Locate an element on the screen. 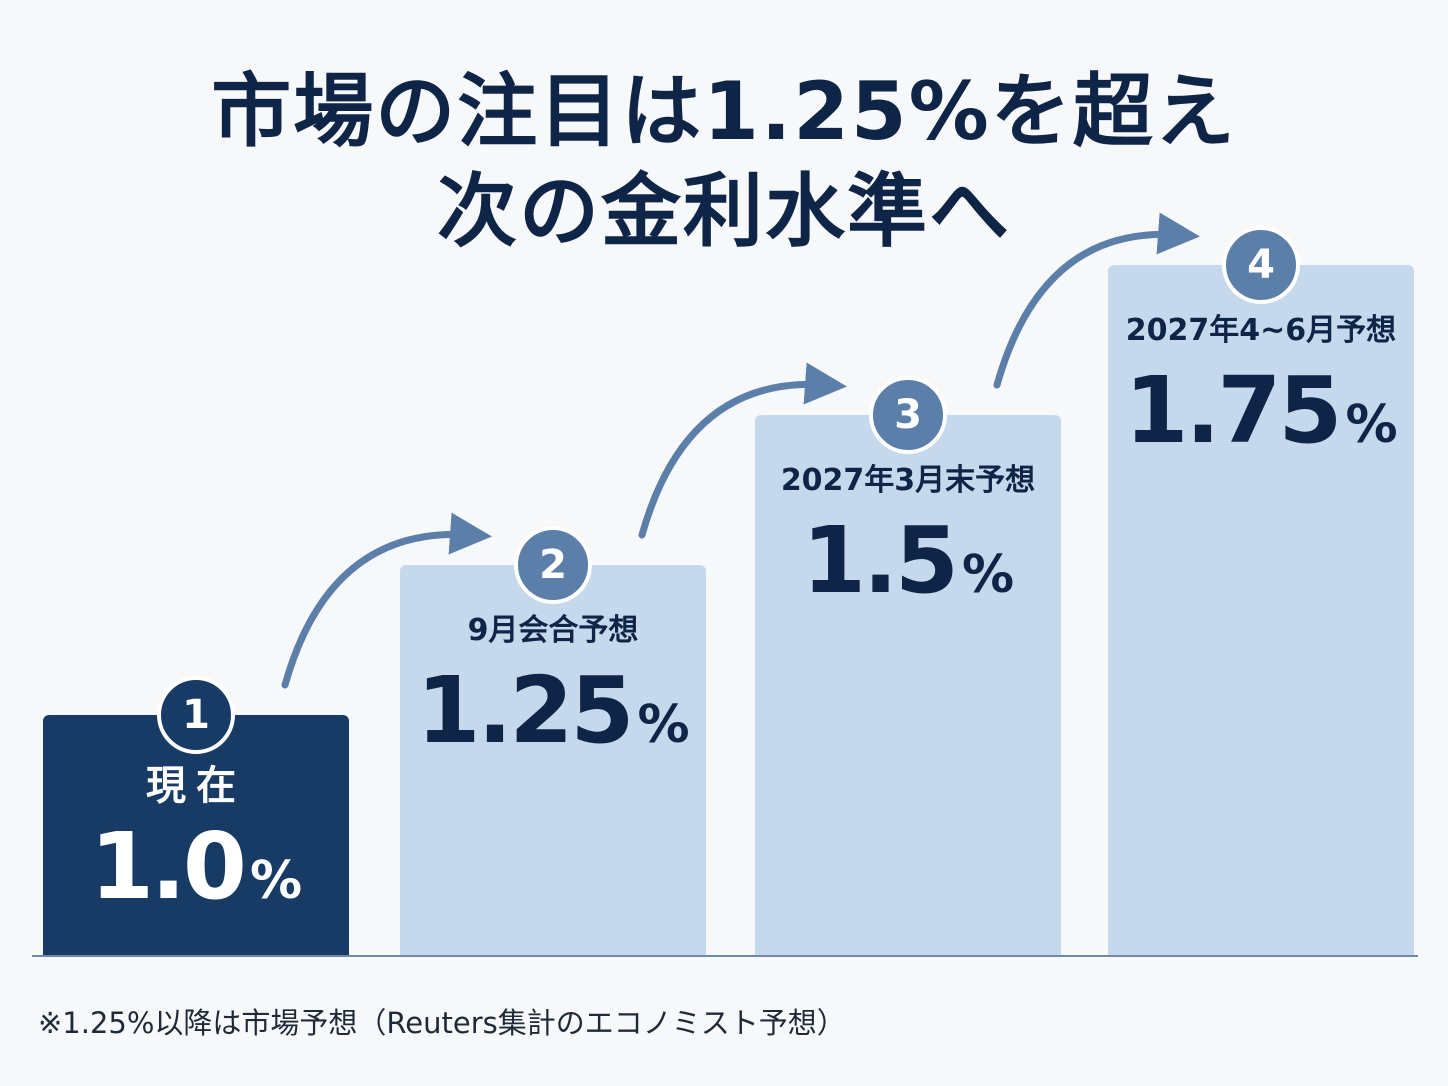  bar-value-4: 1.75% is located at coordinates (1261, 410).